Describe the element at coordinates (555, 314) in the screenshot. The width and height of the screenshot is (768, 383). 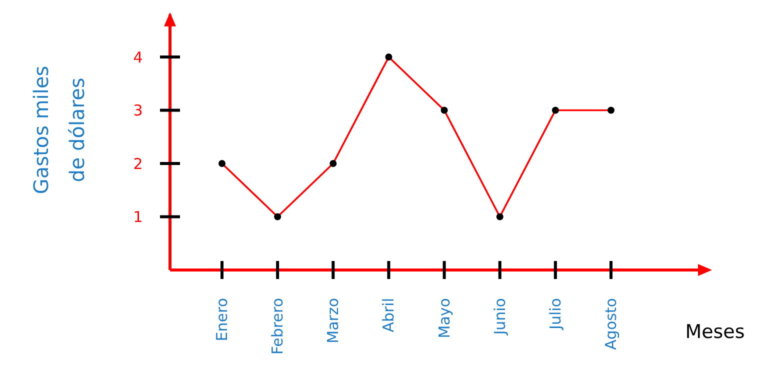
I see `x-tick-label: Julio` at that location.